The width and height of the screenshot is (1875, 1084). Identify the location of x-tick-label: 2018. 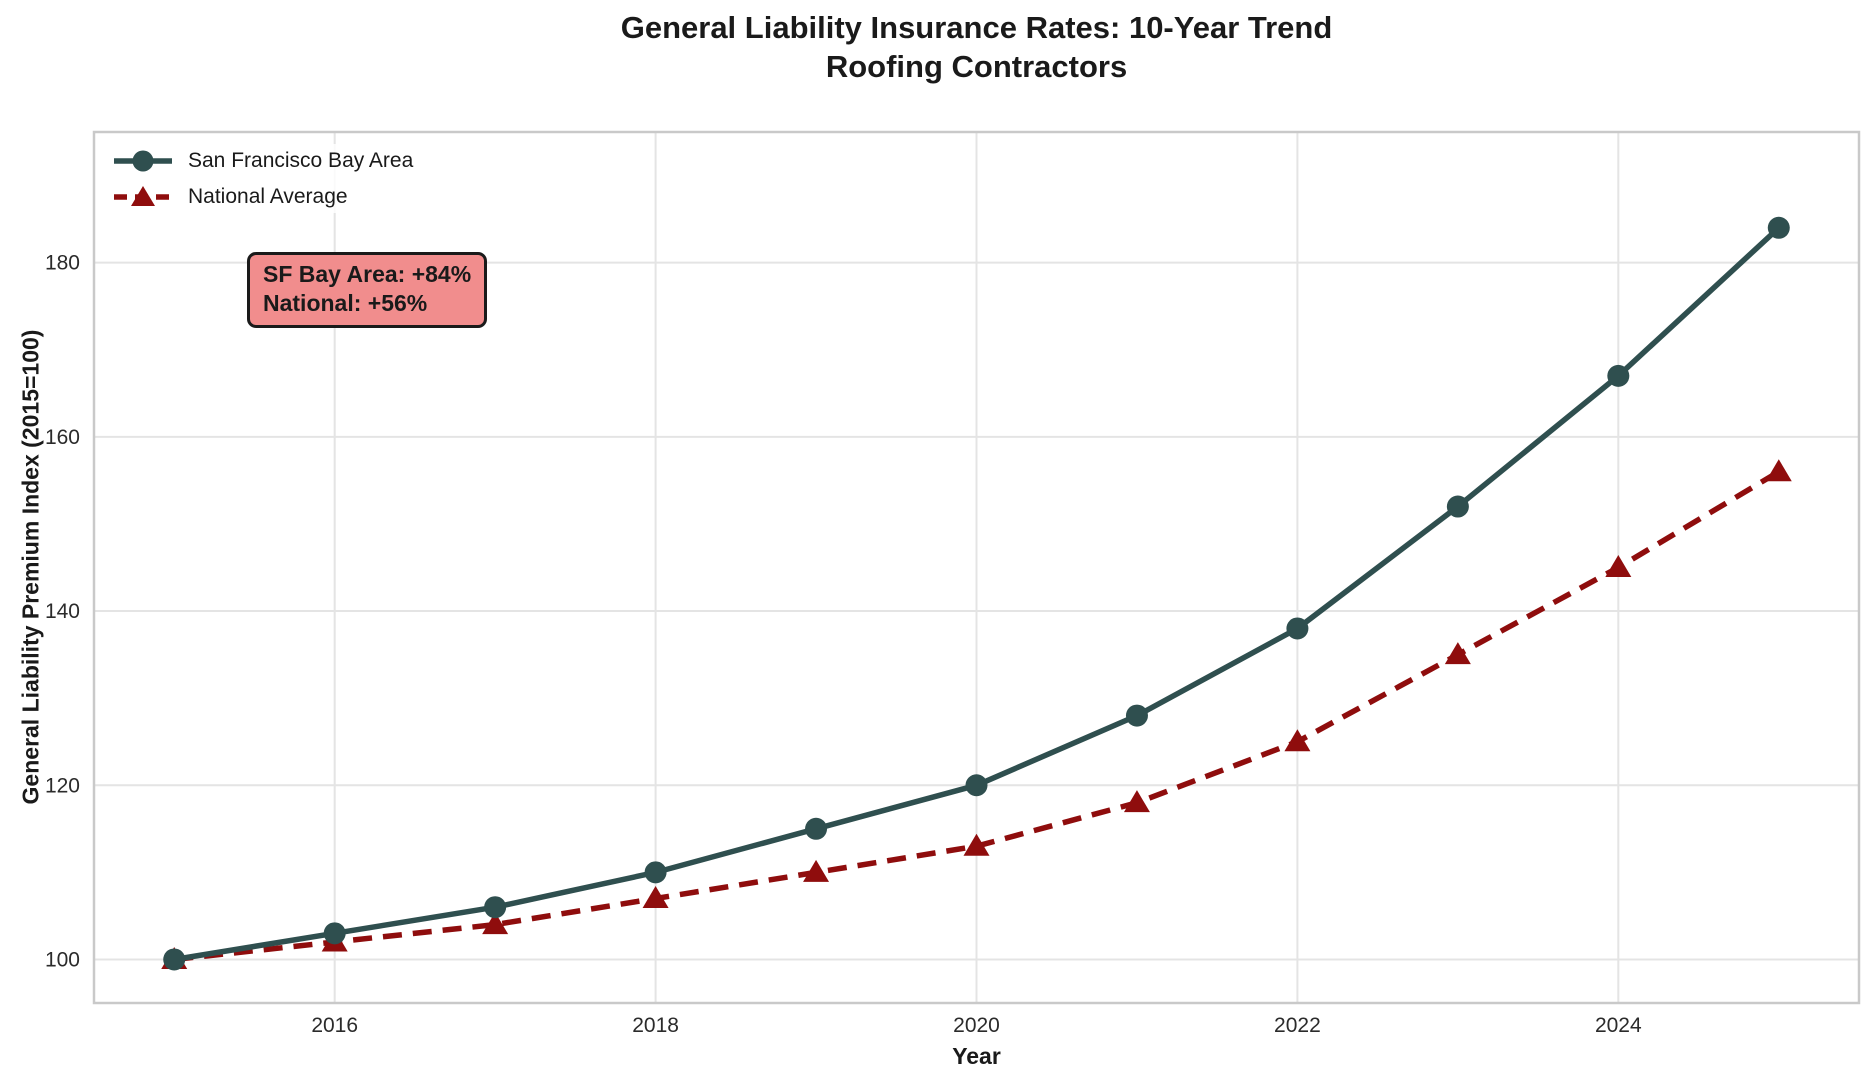
(655, 1025).